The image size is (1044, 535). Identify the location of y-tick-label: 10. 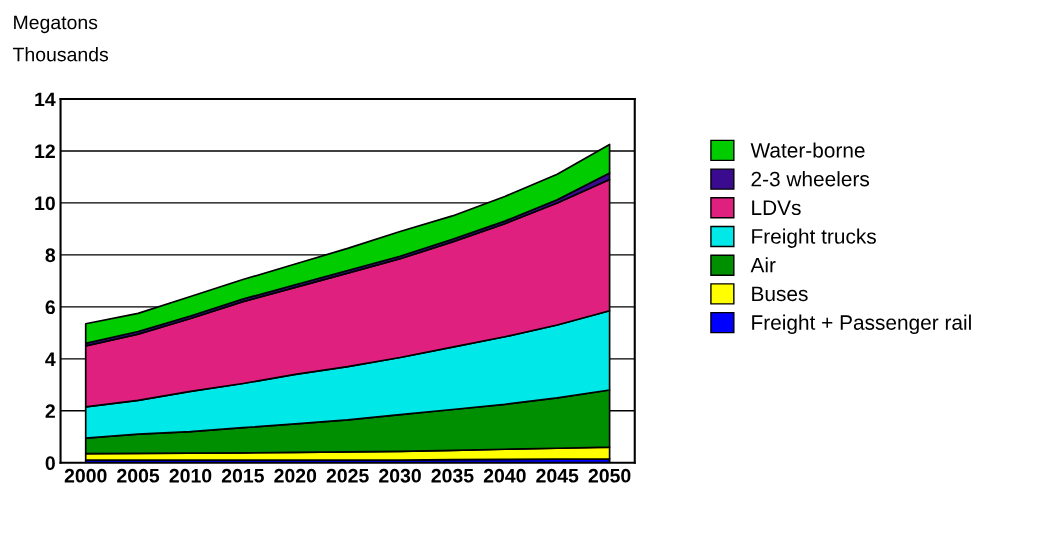
(45, 203).